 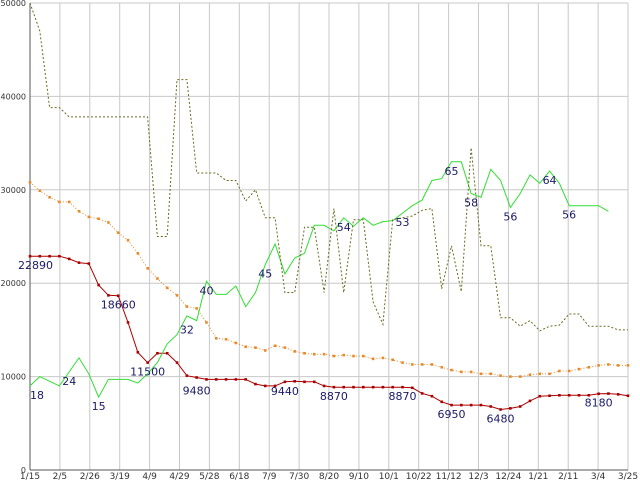 I want to click on data-label: 6950, so click(x=452, y=414).